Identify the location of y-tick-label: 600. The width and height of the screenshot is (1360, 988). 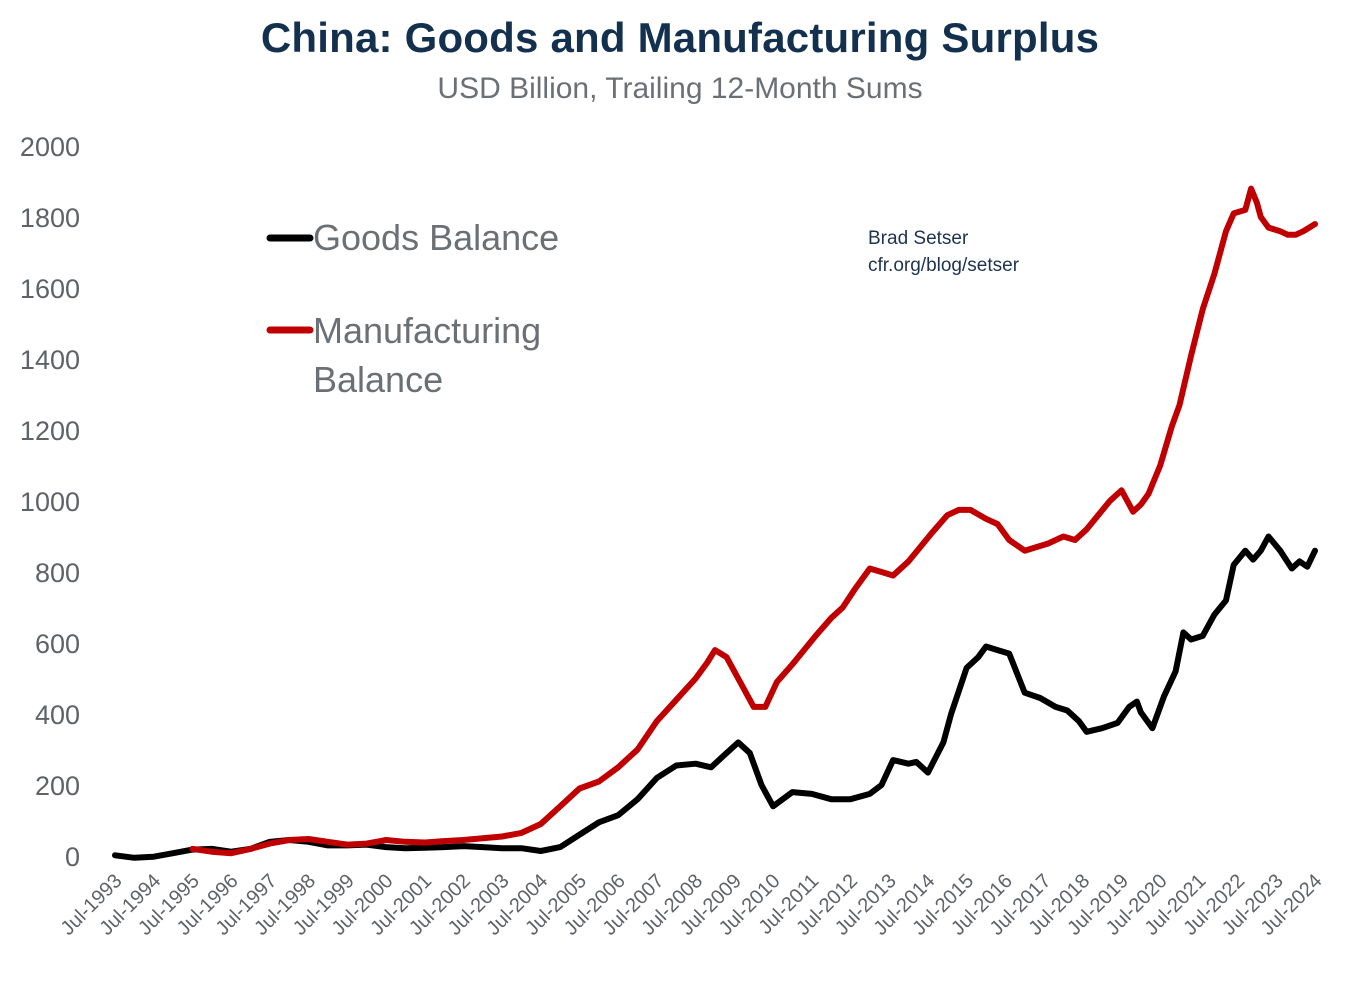
(57, 644).